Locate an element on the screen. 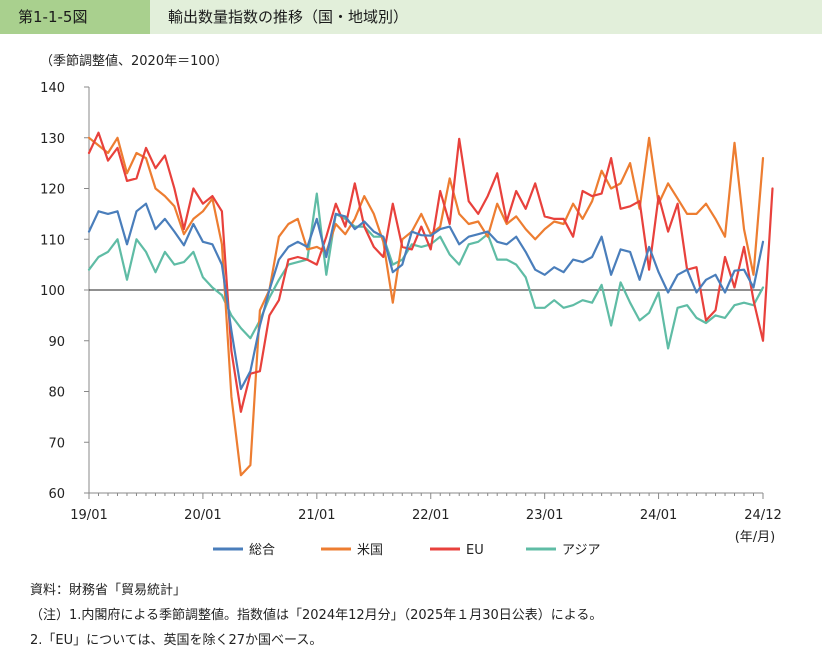 Image resolution: width=822 pixels, height=653 pixels. y-tick-label: 140 is located at coordinates (52, 88).